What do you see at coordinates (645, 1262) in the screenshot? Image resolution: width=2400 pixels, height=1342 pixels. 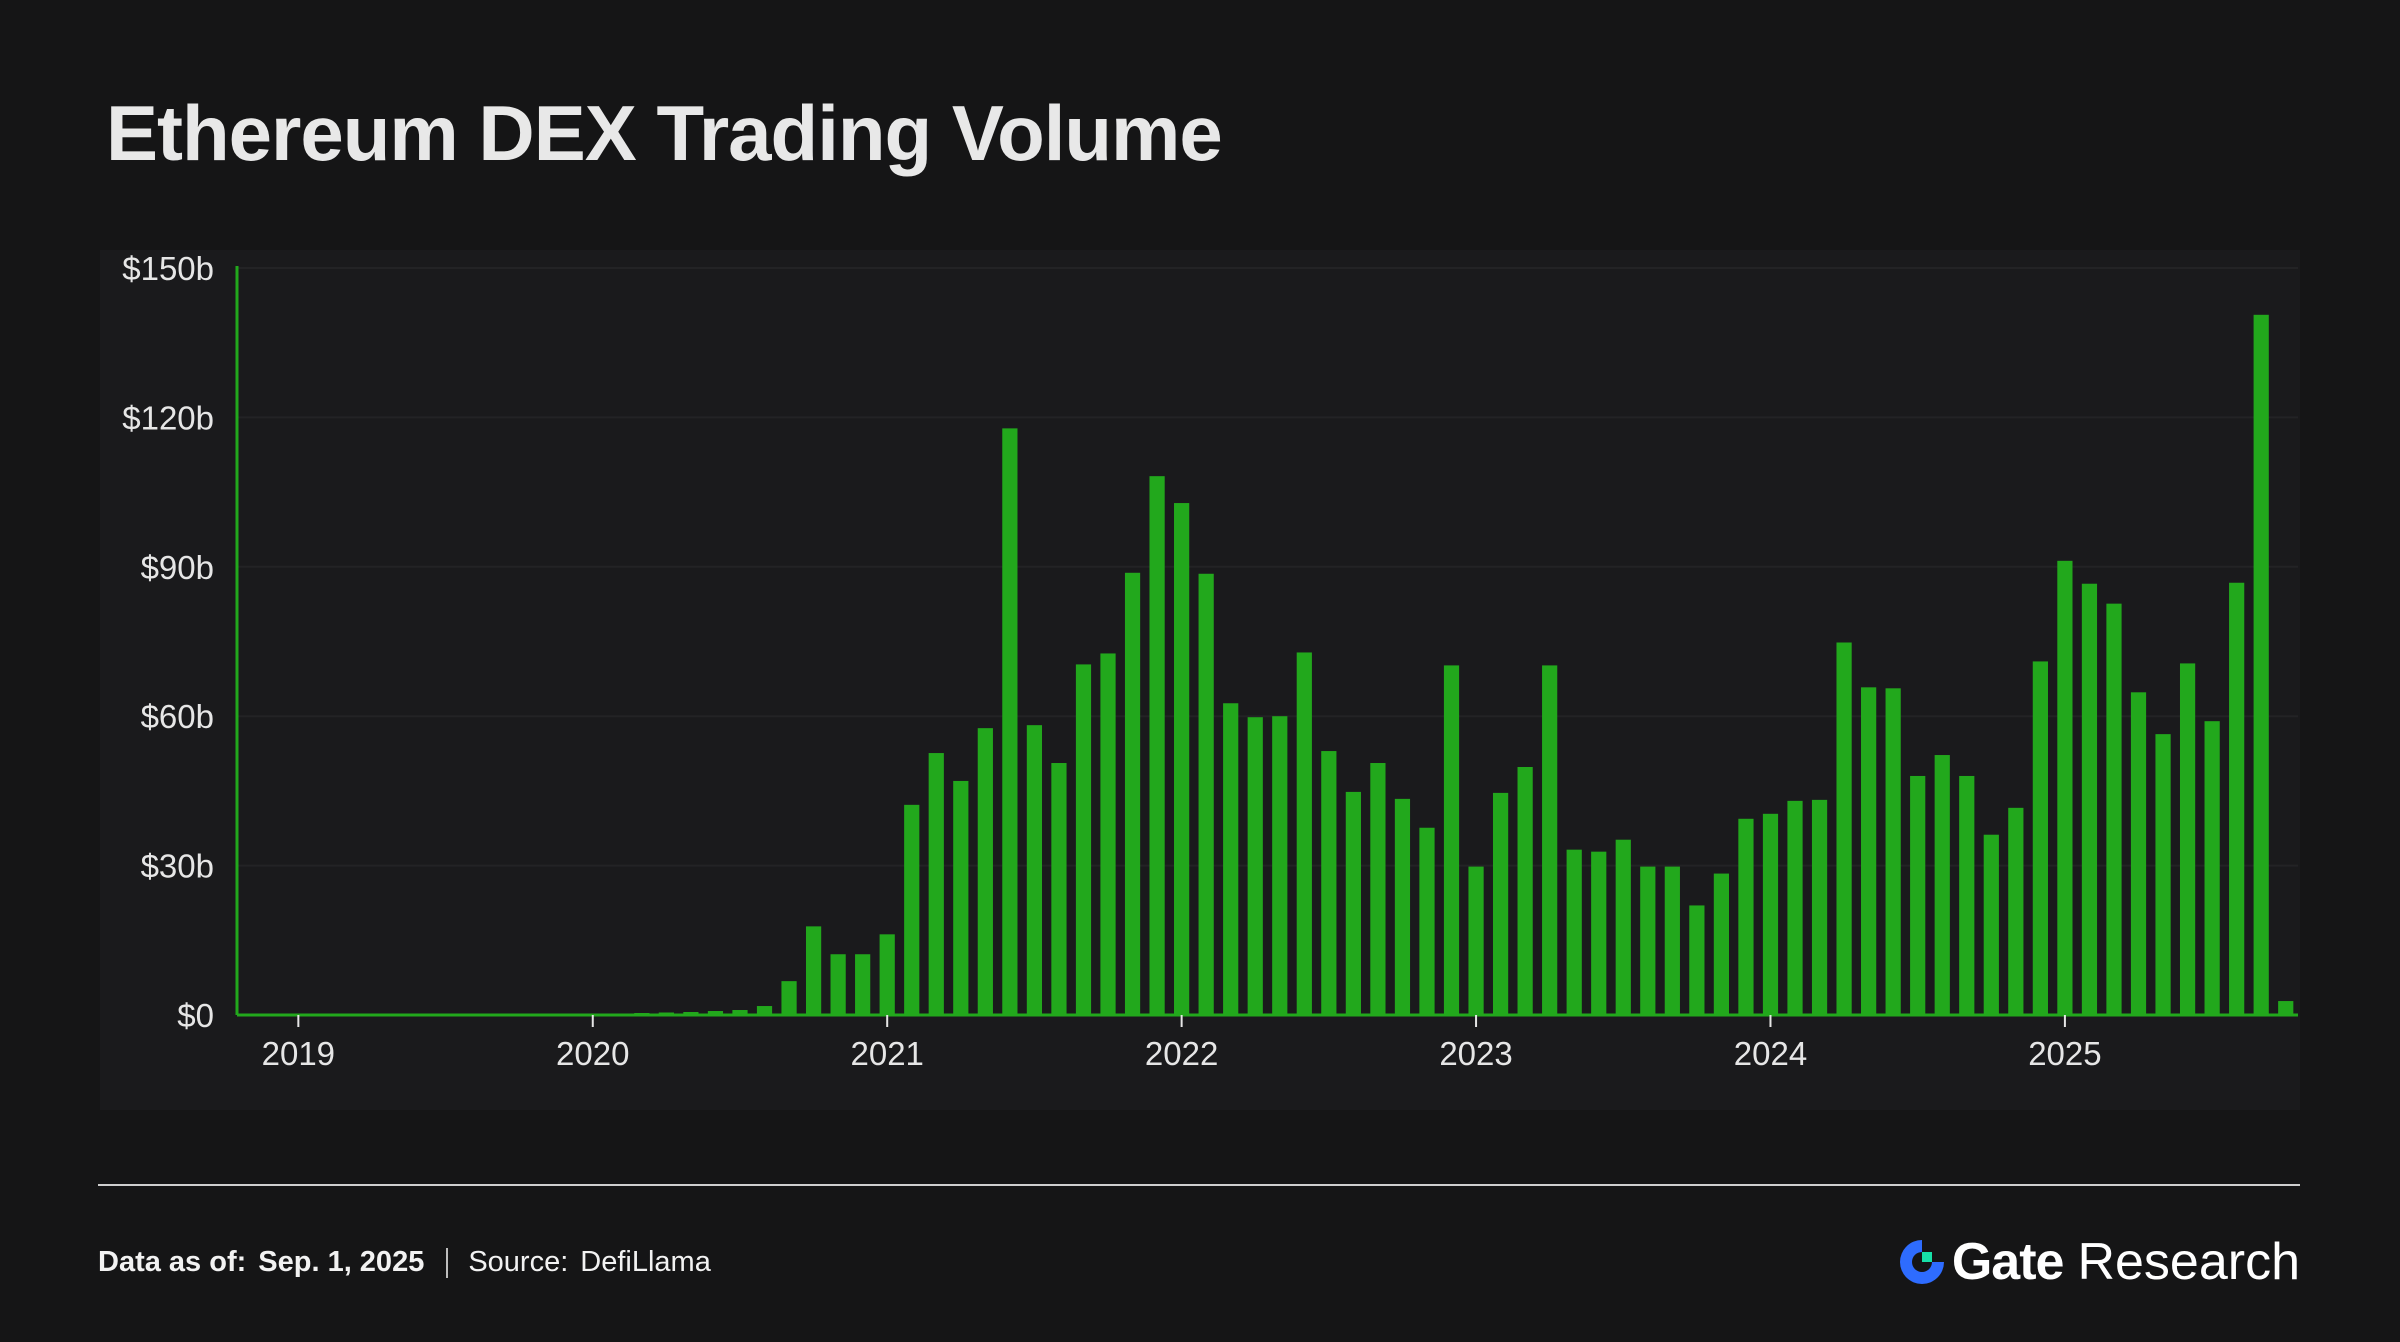 I see `source-value: DefiLlama` at bounding box center [645, 1262].